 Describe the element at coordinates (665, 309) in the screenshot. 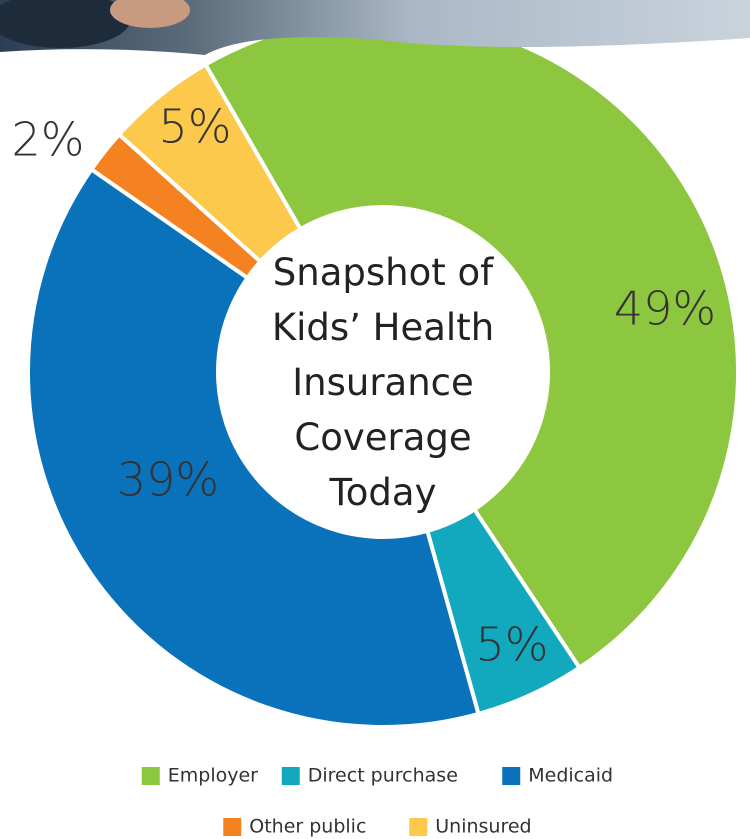

I see `value-label: 49%` at that location.